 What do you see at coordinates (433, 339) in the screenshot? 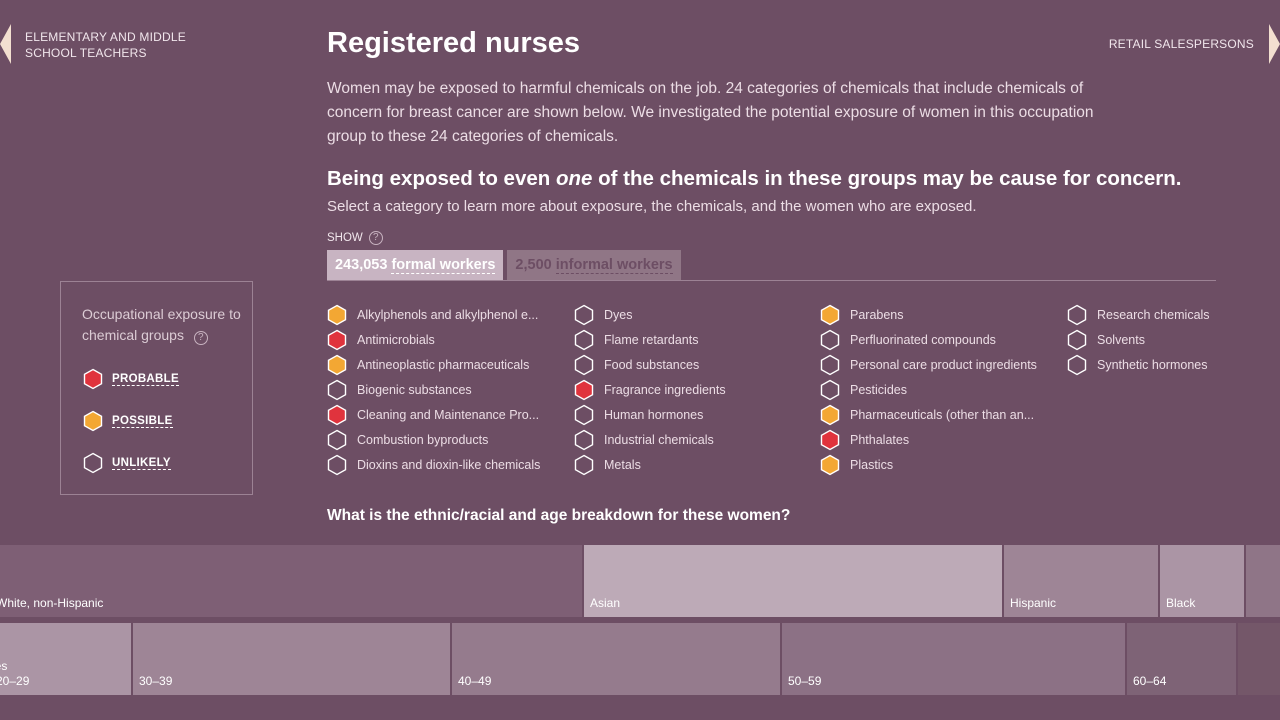
I see `chemical-group-item: Antimicrobials` at bounding box center [433, 339].